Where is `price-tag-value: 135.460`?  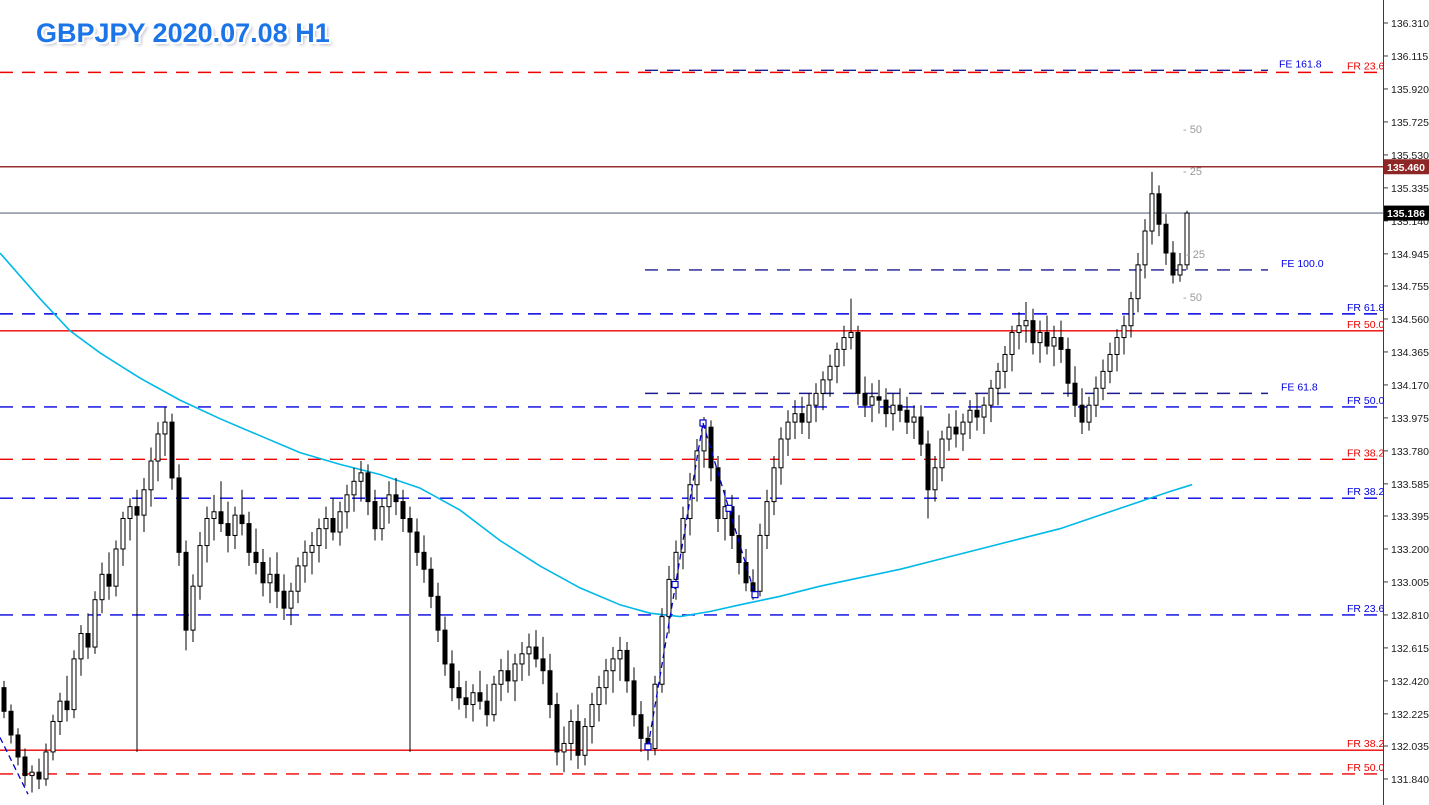
price-tag-value: 135.460 is located at coordinates (1406, 168).